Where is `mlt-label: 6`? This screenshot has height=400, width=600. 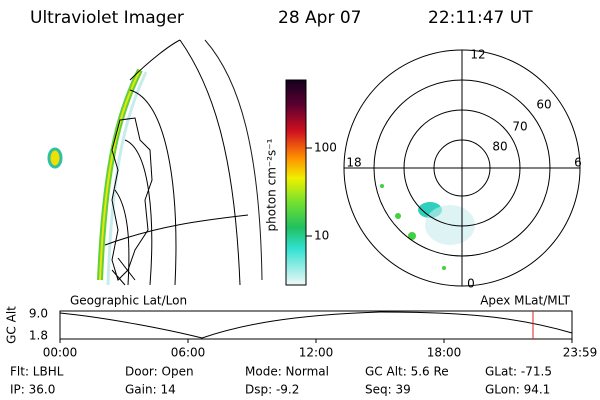 mlt-label: 6 is located at coordinates (578, 163).